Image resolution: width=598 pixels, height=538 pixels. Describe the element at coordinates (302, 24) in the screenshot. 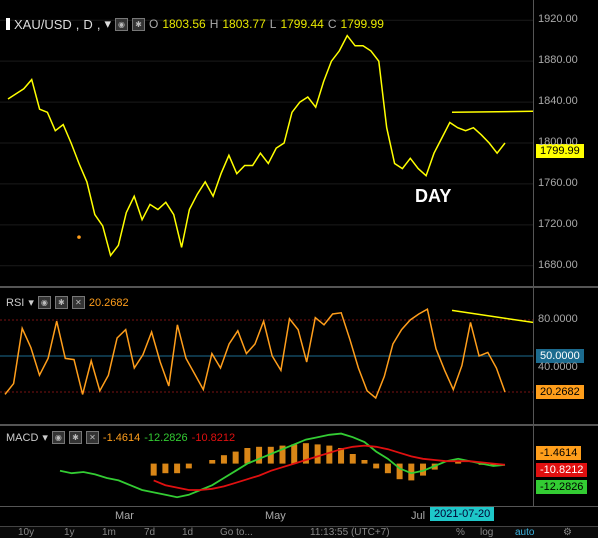

I see `low-value: 1799.44` at that location.